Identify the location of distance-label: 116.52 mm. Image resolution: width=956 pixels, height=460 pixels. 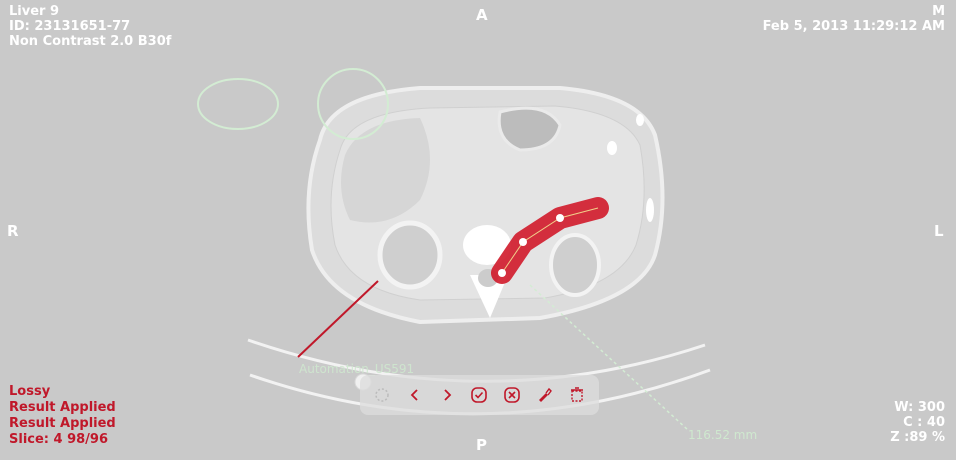
(723, 435).